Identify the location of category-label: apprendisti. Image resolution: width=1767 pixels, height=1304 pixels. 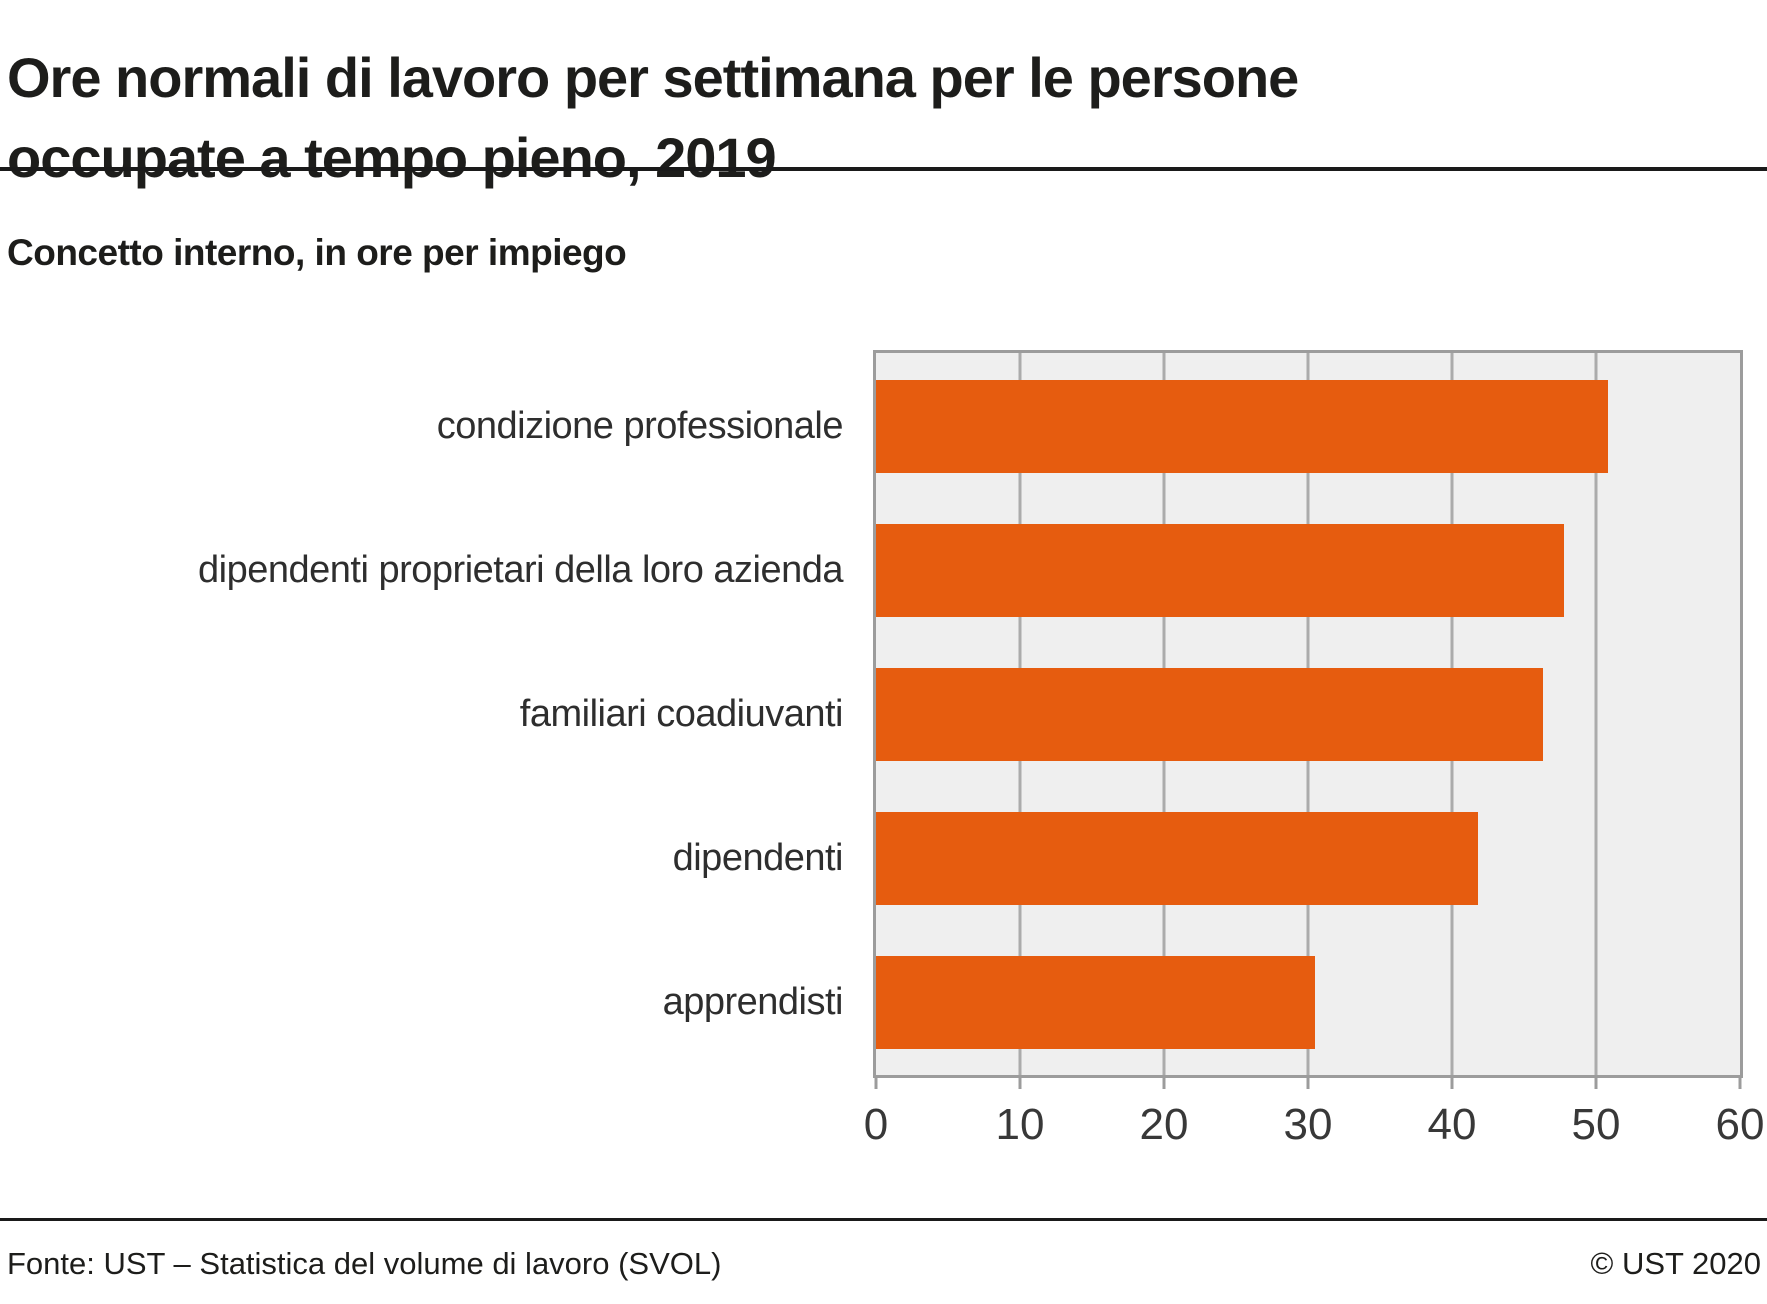
(753, 1002).